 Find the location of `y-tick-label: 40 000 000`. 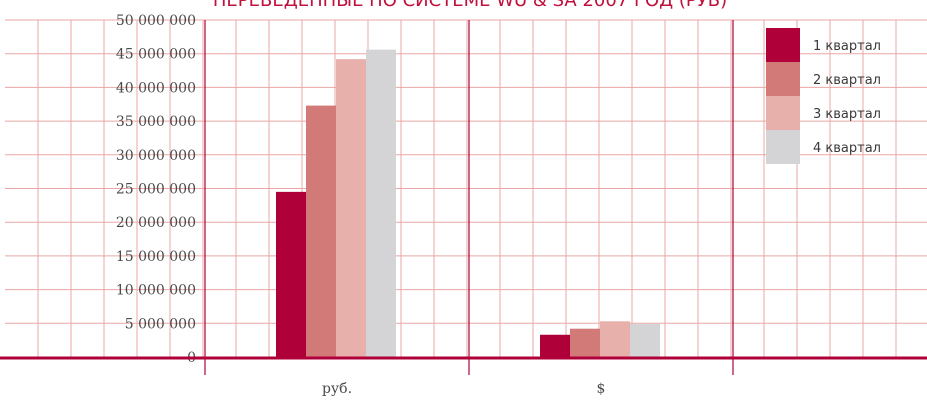

y-tick-label: 40 000 000 is located at coordinates (156, 88).